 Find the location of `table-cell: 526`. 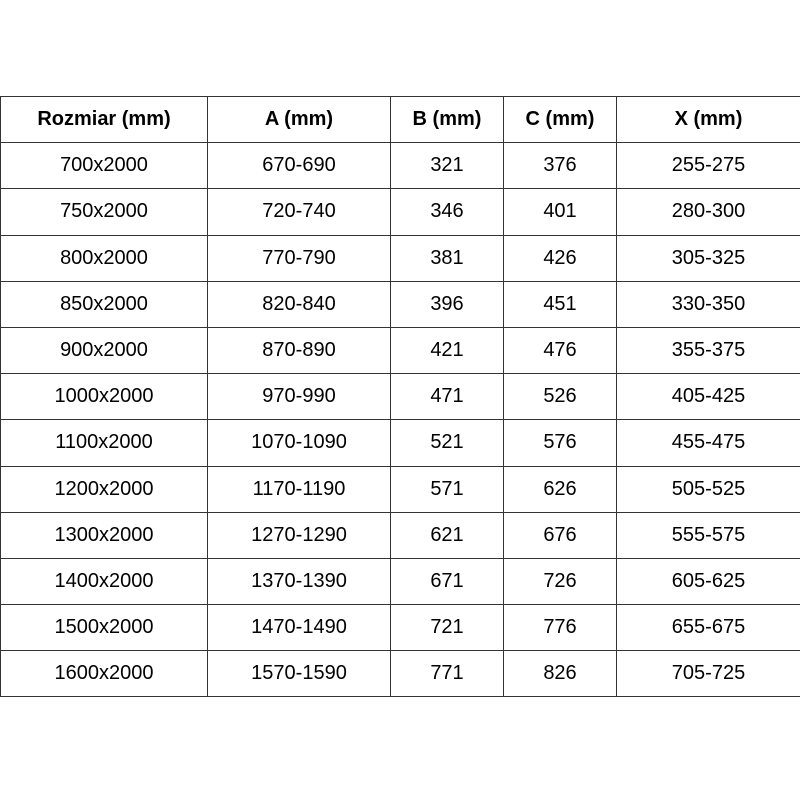

table-cell: 526 is located at coordinates (560, 397).